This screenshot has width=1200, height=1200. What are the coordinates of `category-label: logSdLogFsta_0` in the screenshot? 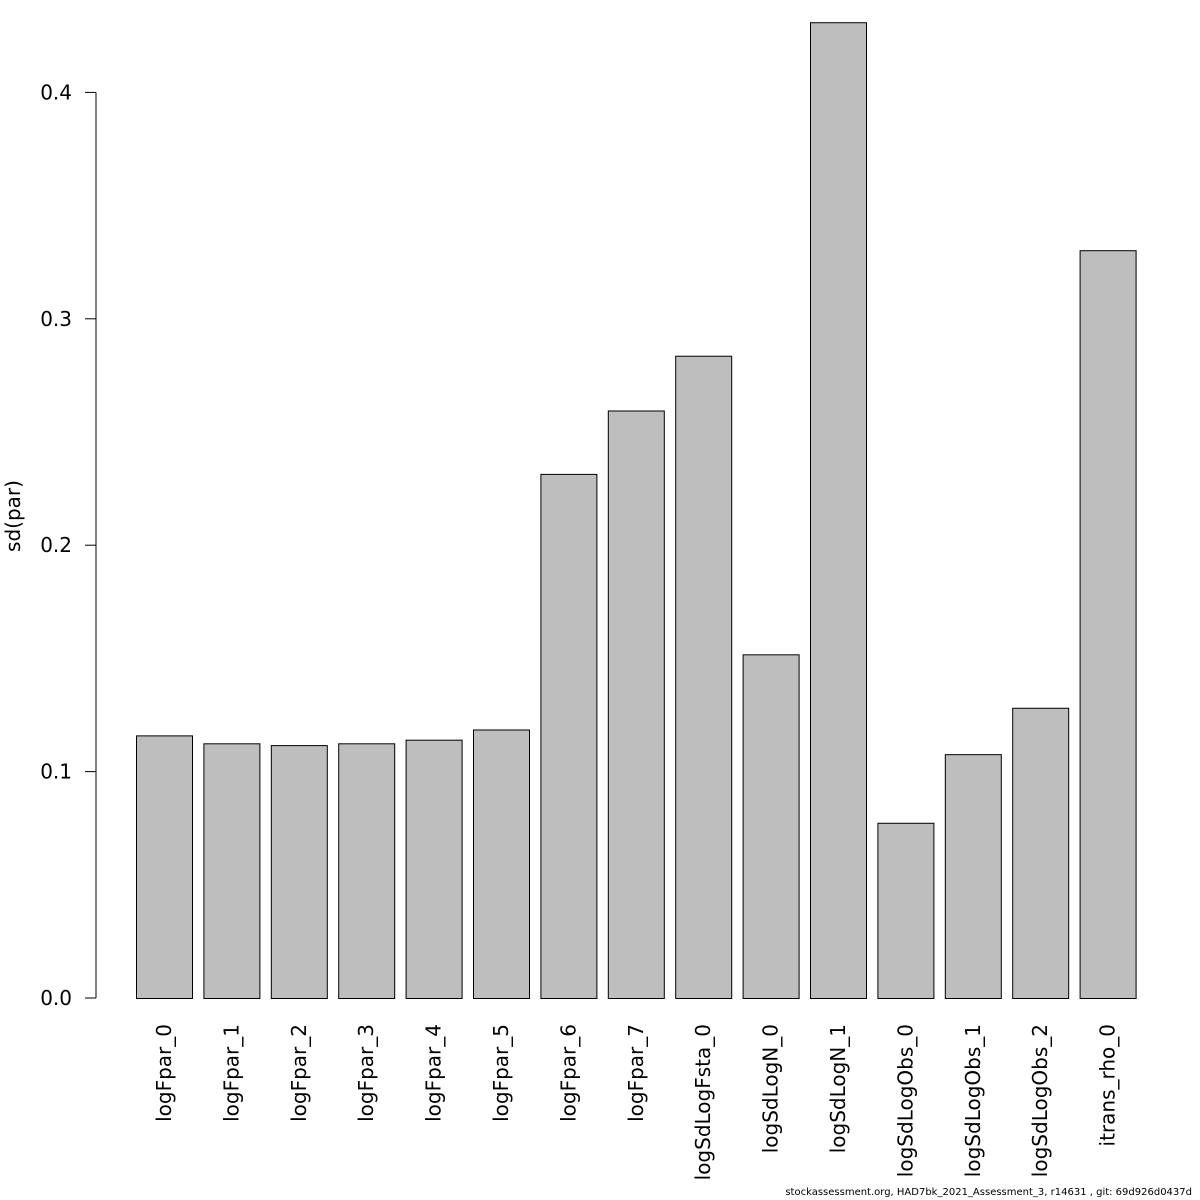 It's located at (703, 1102).